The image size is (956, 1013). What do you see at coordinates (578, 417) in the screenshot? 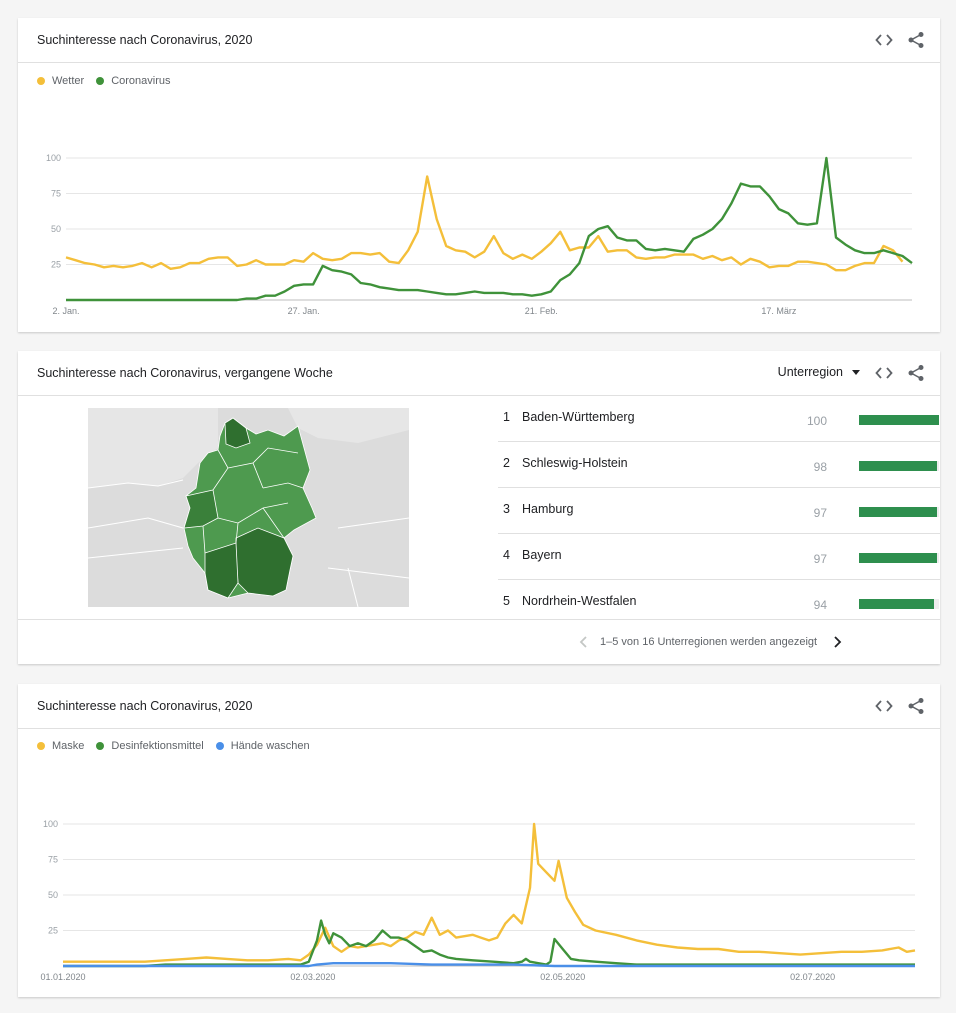
I see `region-name: Baden-Württemberg` at bounding box center [578, 417].